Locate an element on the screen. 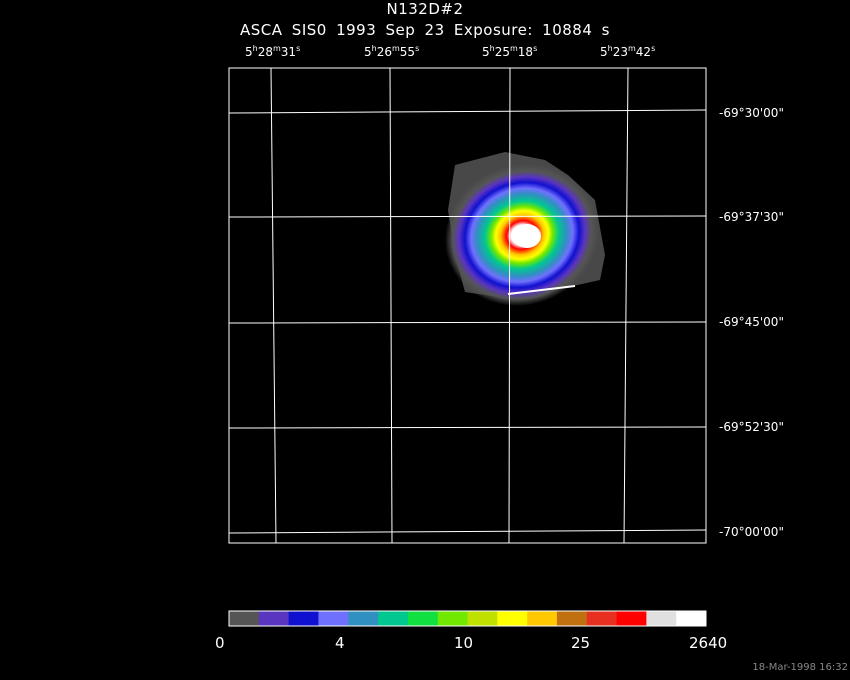 The height and width of the screenshot is (680, 850). ra-label-2: 5h26m55s is located at coordinates (392, 51).